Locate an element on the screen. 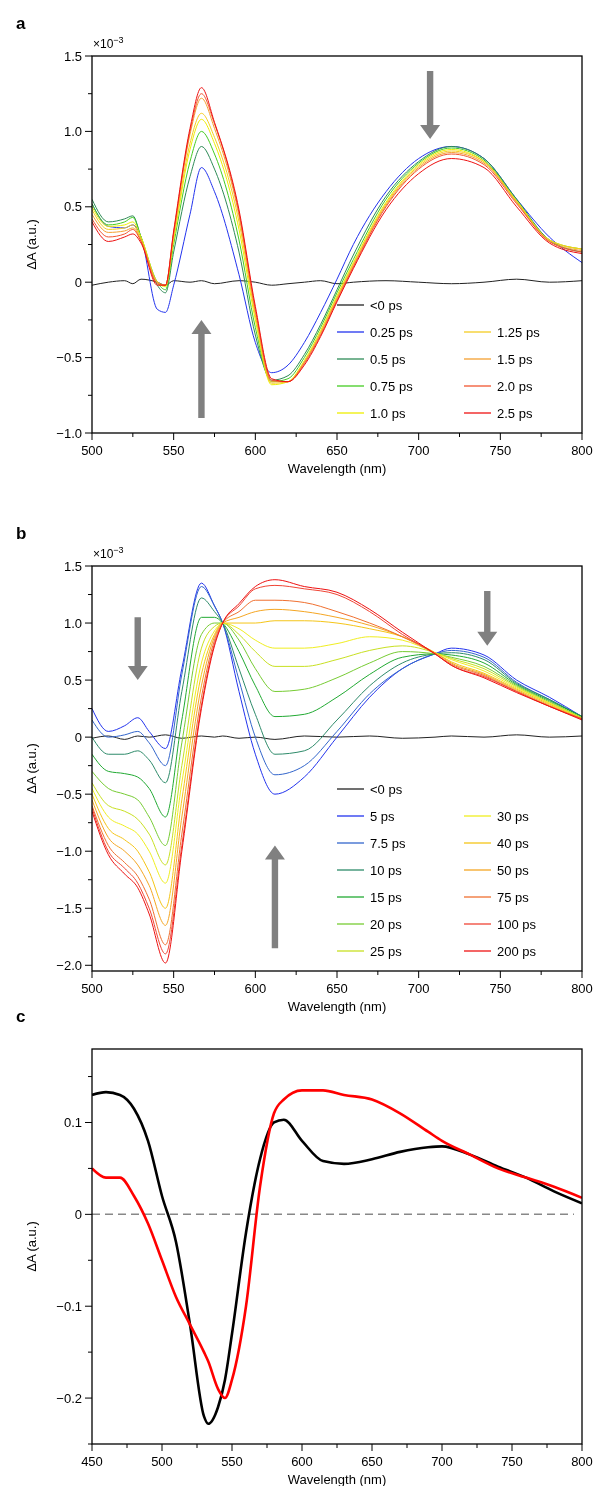  legend-label: 50 ps is located at coordinates (513, 870).